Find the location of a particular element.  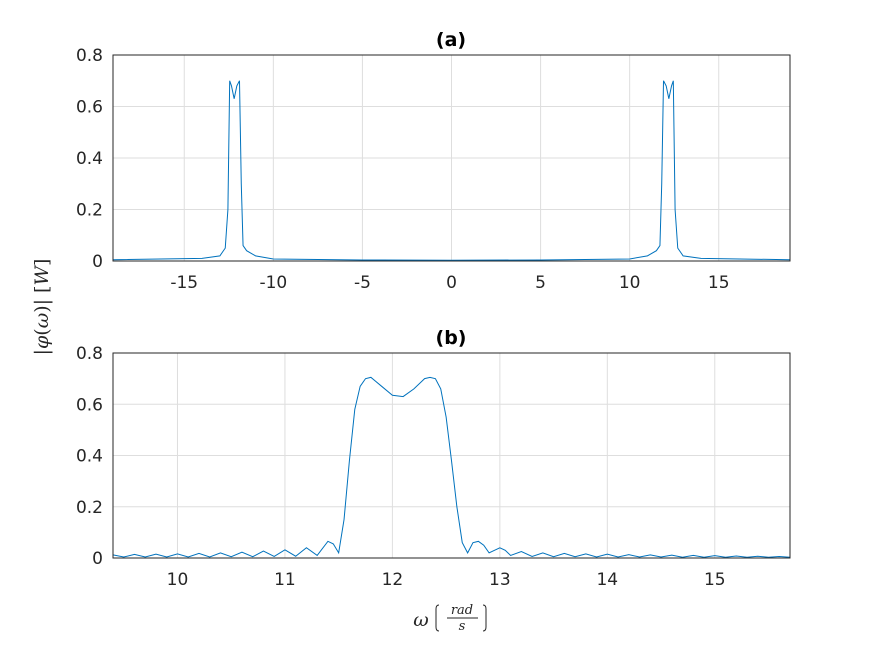

subplot-a-x-tick-label: 0 is located at coordinates (451, 283).